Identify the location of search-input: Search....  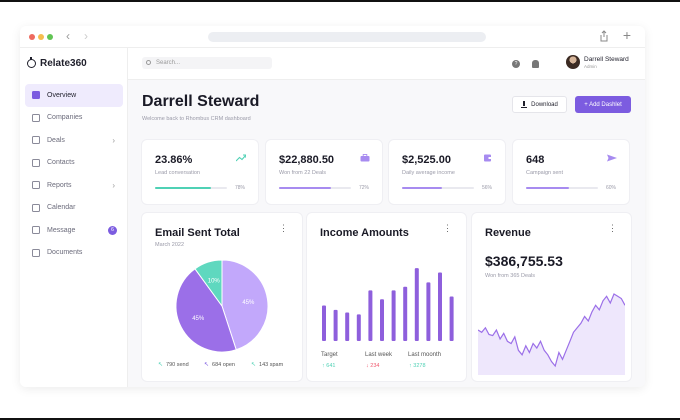
(207, 63).